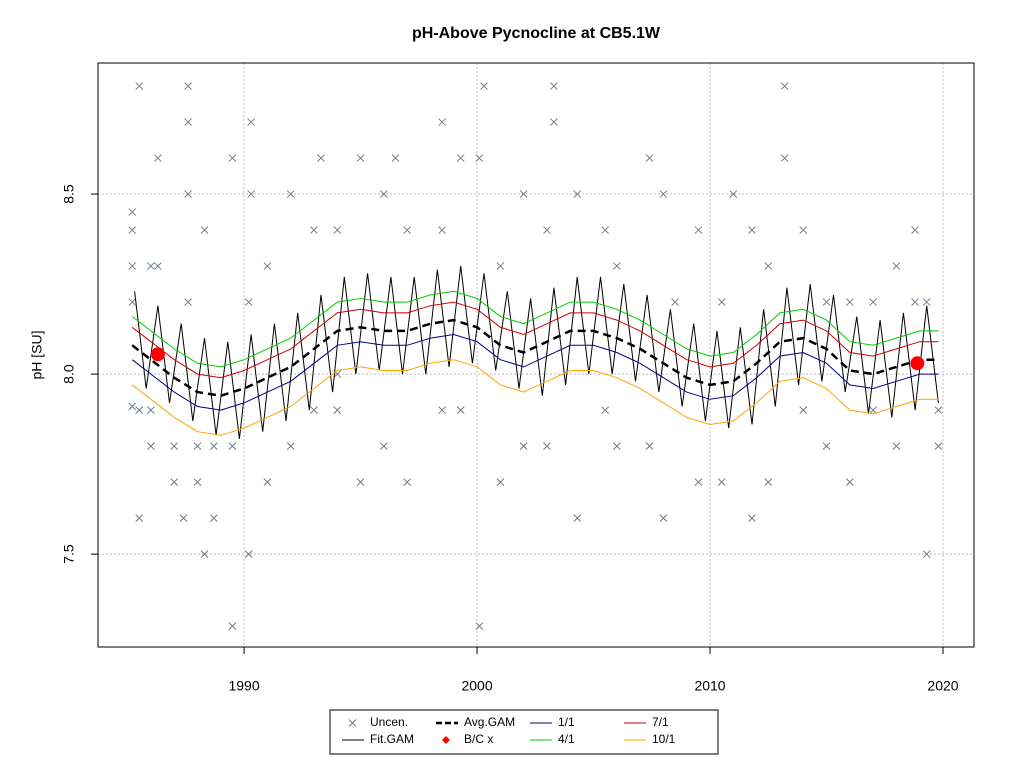  Describe the element at coordinates (664, 739) in the screenshot. I see `legend-label: 10/1` at that location.